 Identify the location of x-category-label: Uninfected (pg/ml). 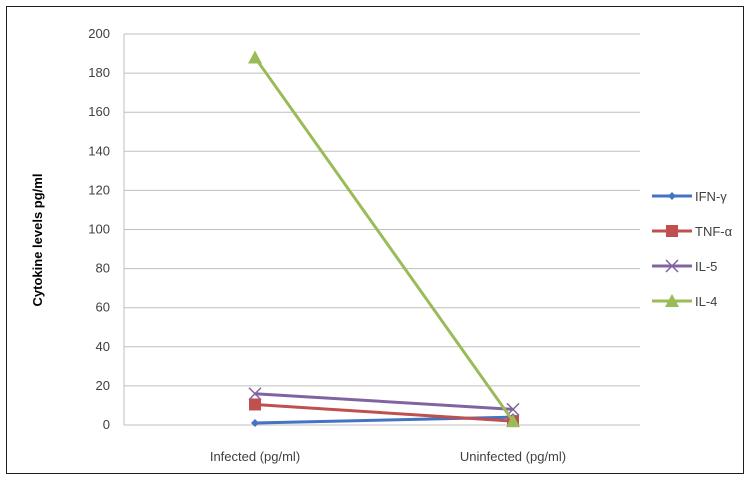
(513, 456).